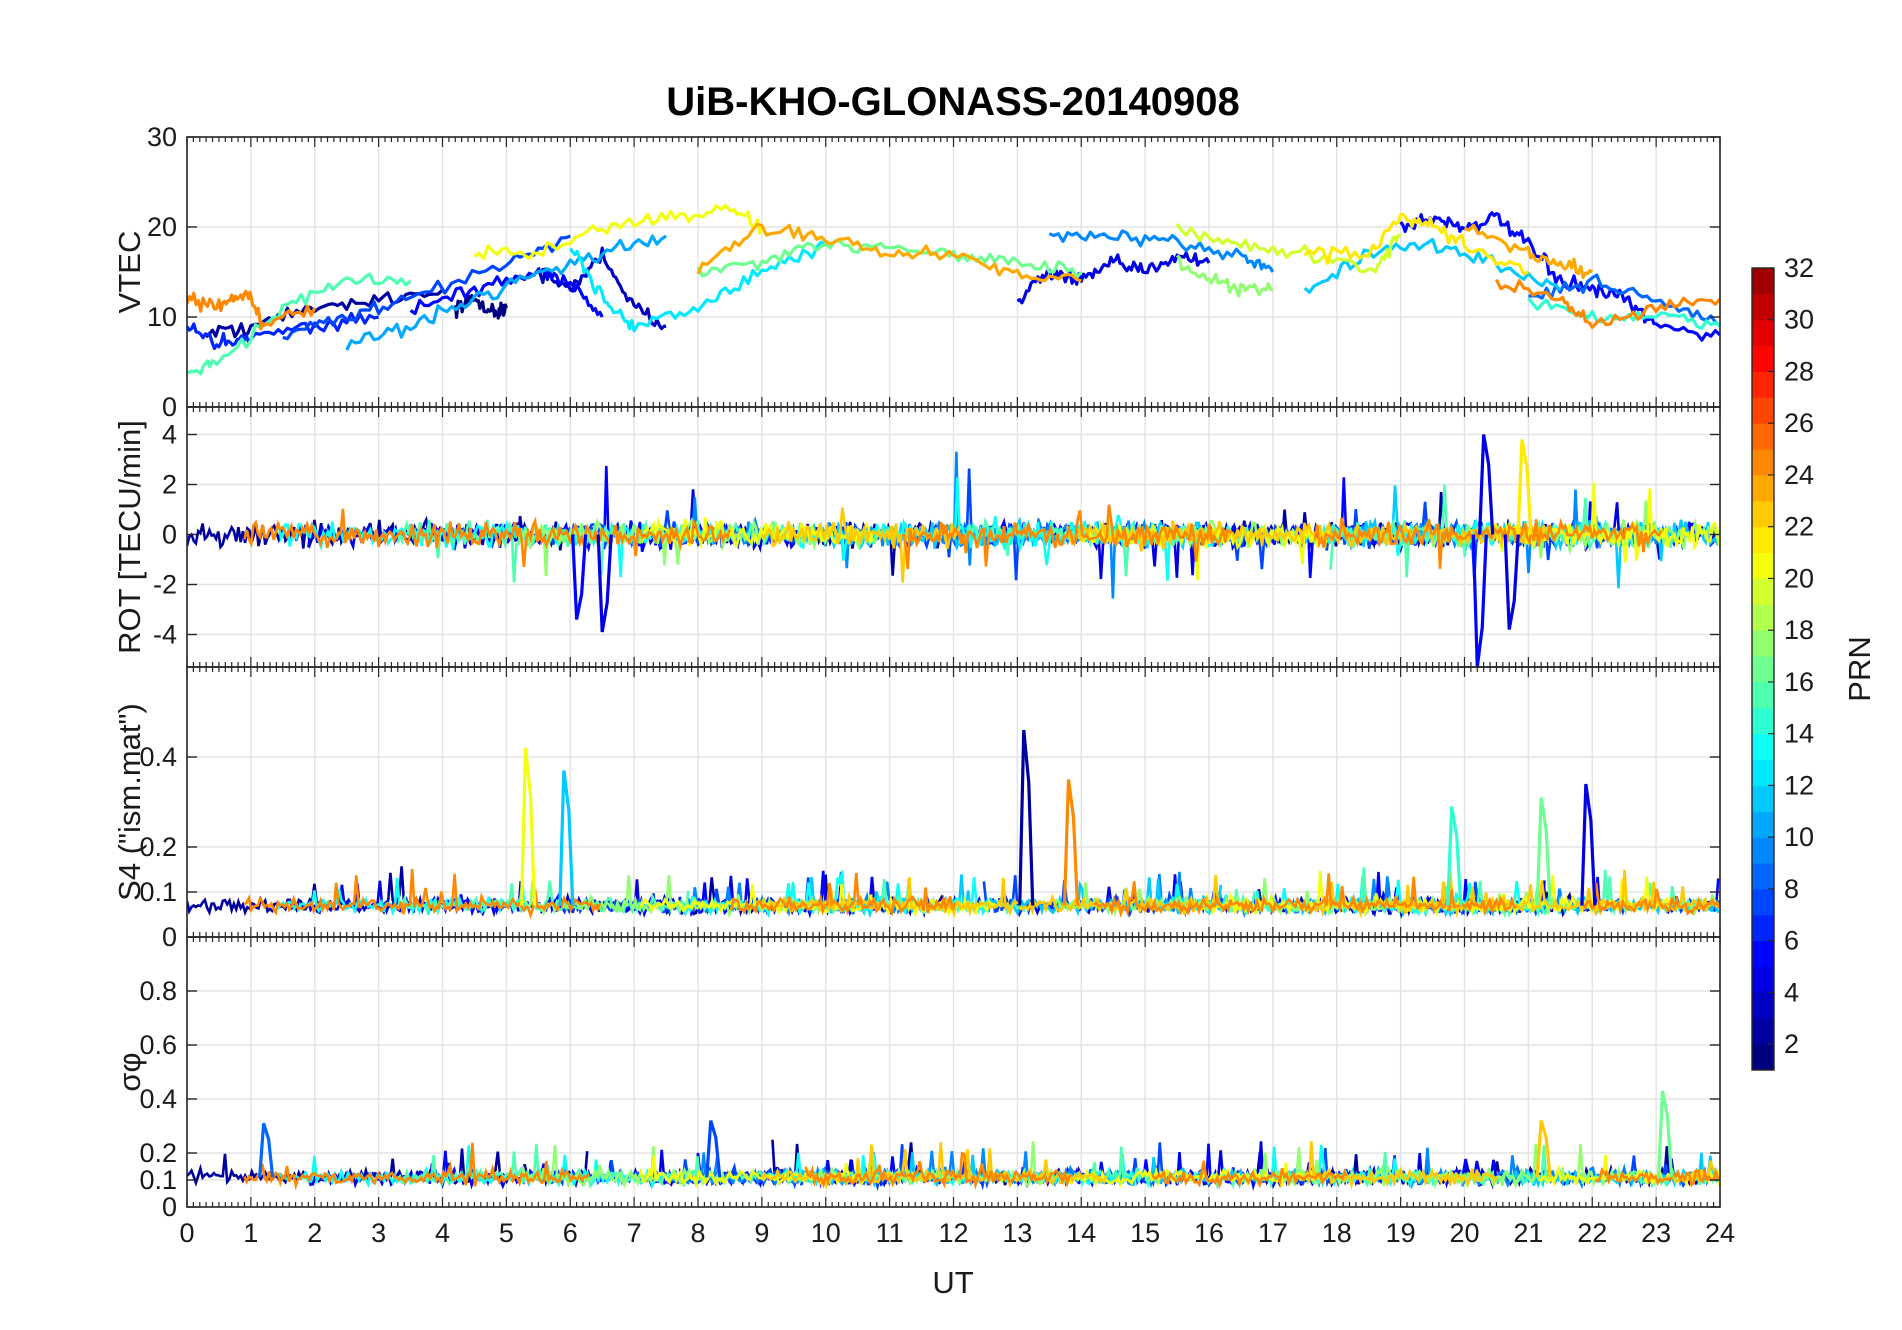  What do you see at coordinates (1799, 734) in the screenshot?
I see `colorbar-tick-label: 14` at bounding box center [1799, 734].